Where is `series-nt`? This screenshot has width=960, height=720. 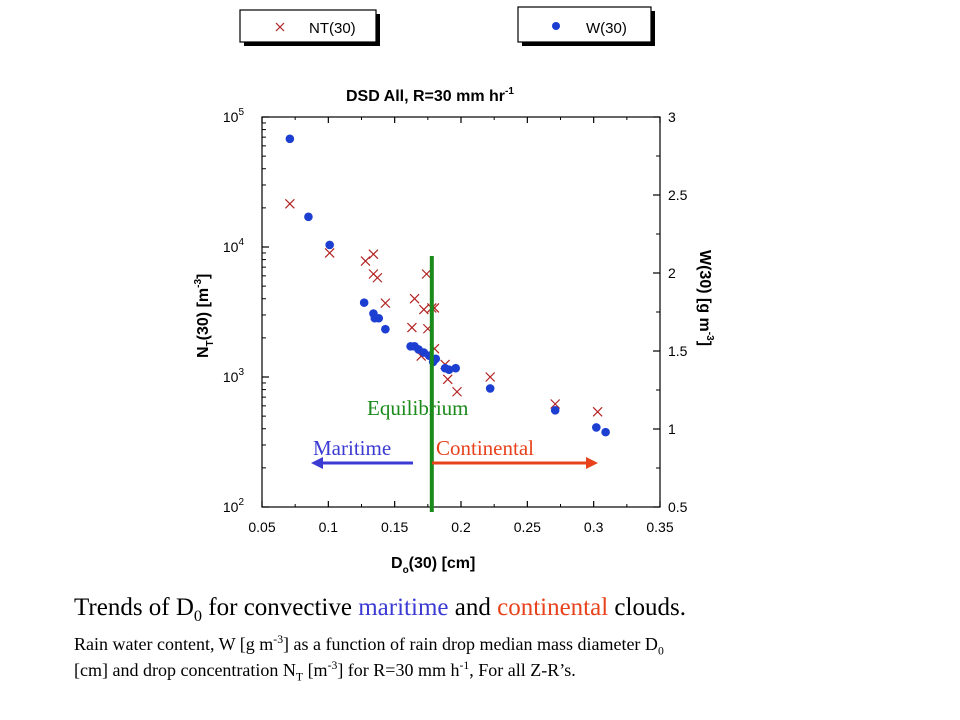
series-nt is located at coordinates (443, 307).